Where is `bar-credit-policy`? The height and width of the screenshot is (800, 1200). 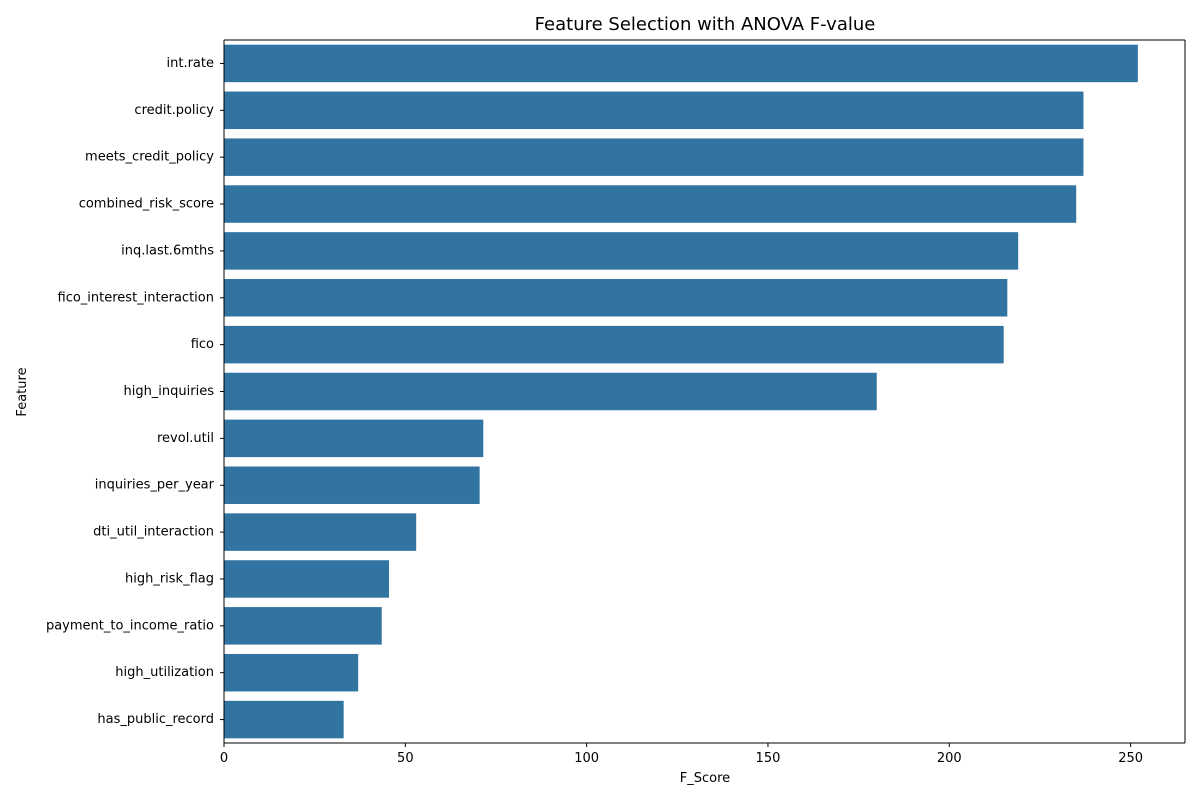 bar-credit-policy is located at coordinates (654, 110).